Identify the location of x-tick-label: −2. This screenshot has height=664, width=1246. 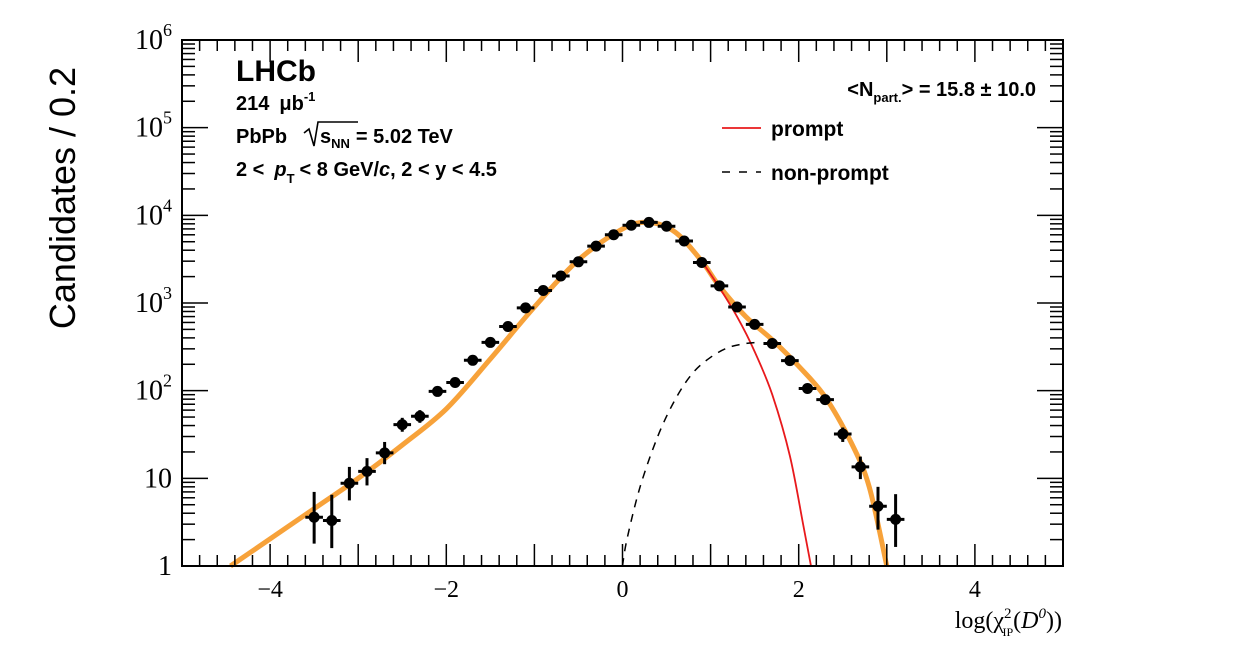
(447, 590).